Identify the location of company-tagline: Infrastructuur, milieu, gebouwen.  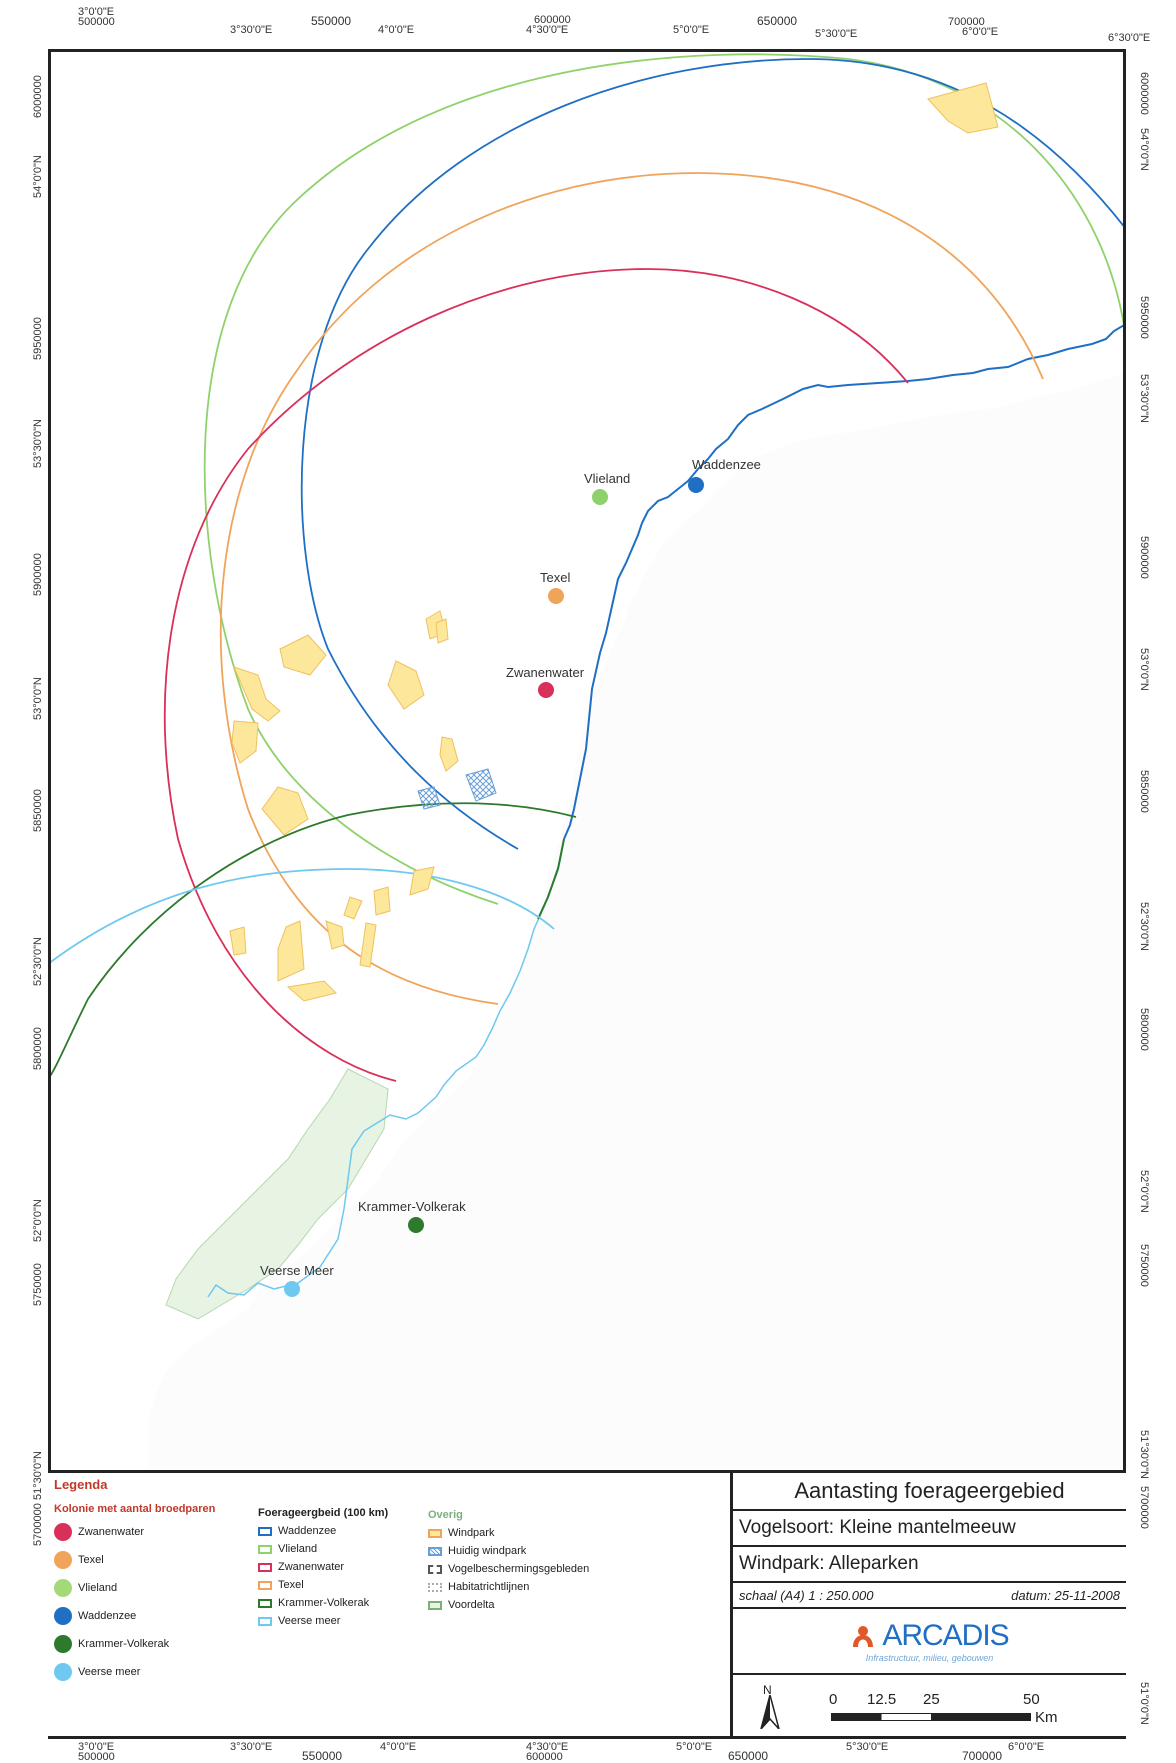
(929, 1658).